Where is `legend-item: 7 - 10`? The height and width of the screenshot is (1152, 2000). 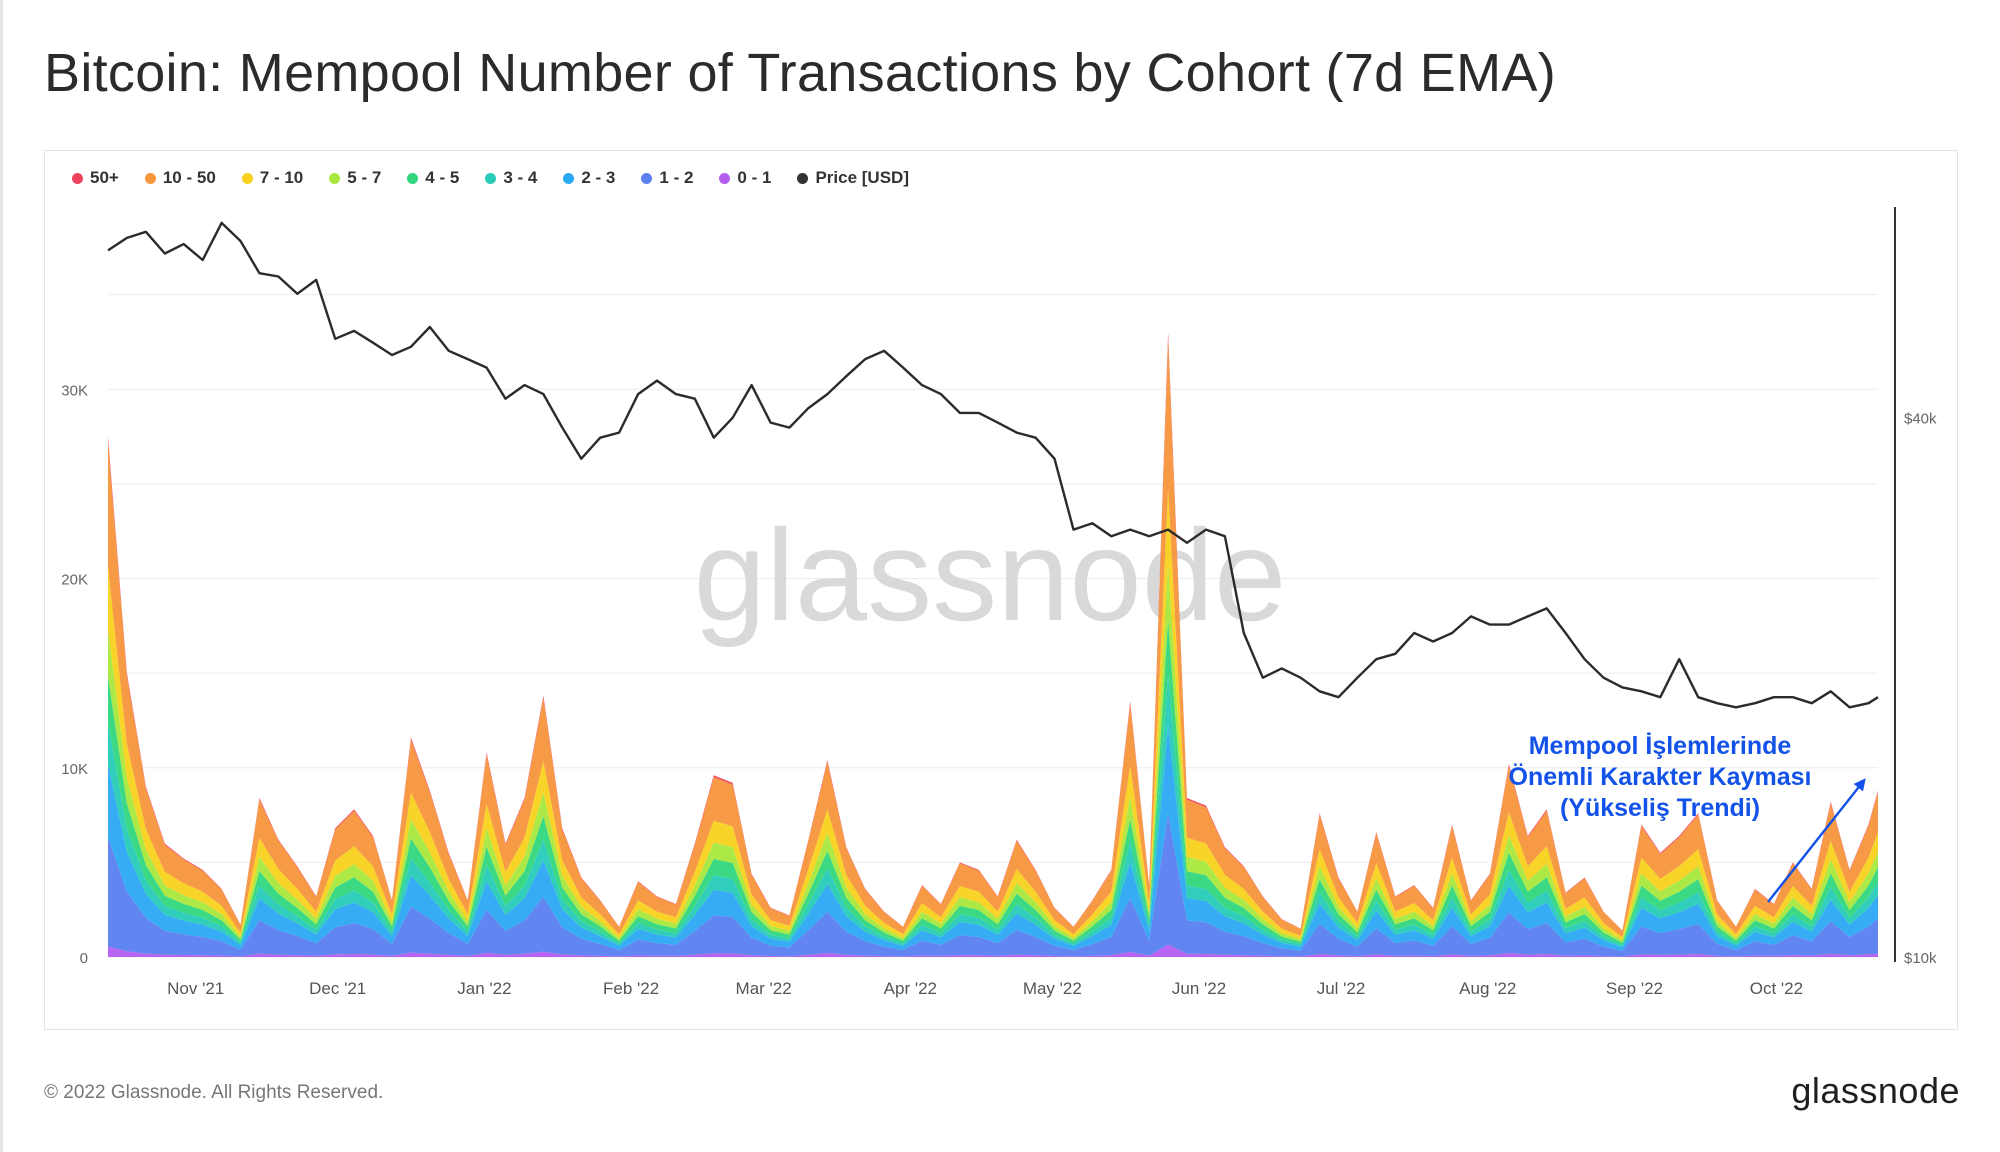
legend-item: 7 - 10 is located at coordinates (272, 178).